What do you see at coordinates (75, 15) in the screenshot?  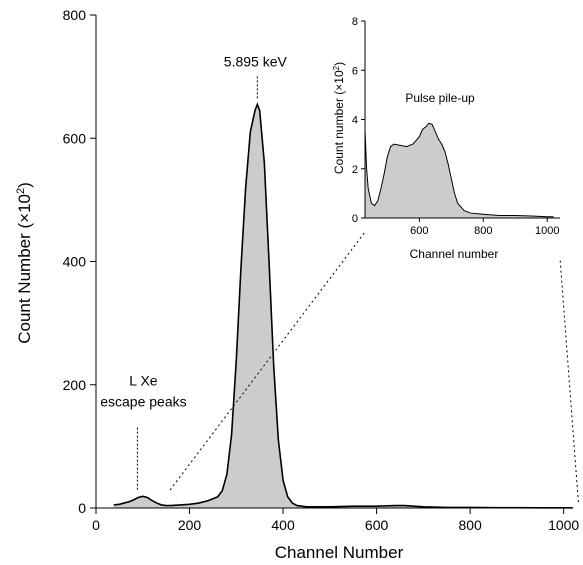 I see `main-y-tick-label: 800` at bounding box center [75, 15].